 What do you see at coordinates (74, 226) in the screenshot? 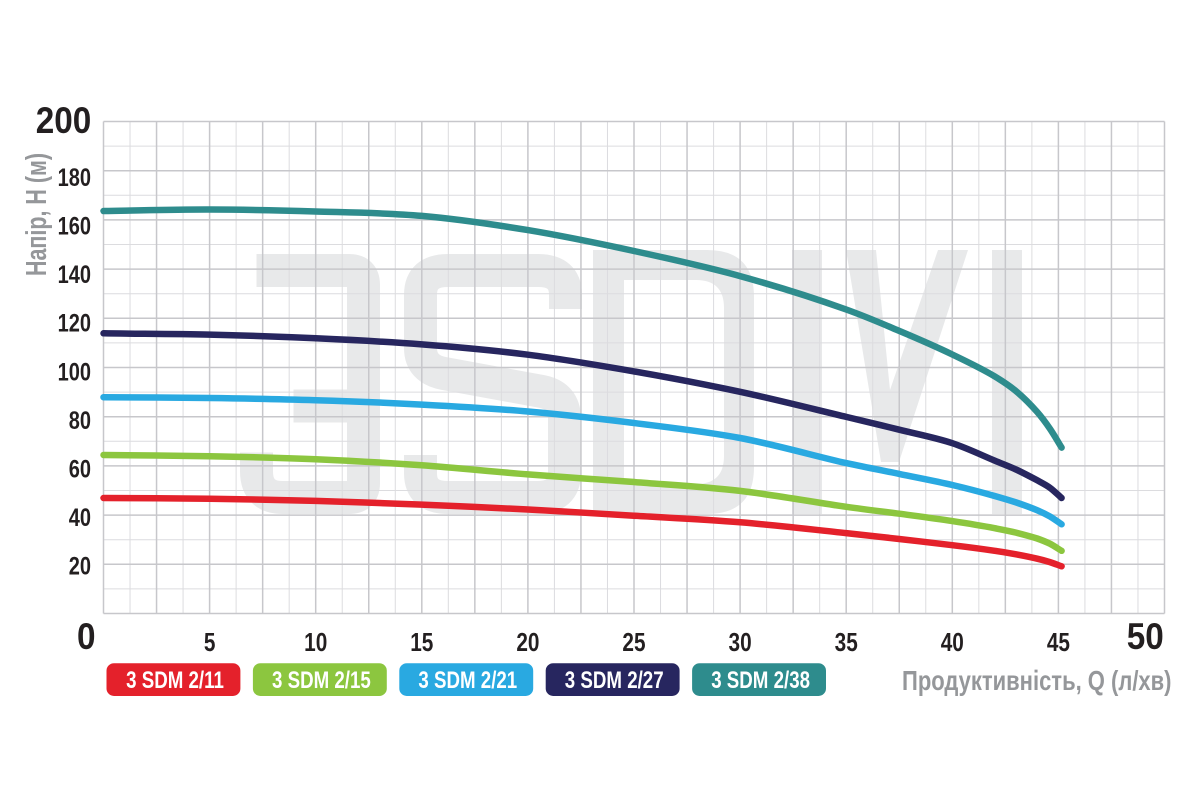
I see `svg-text: 160` at bounding box center [74, 226].